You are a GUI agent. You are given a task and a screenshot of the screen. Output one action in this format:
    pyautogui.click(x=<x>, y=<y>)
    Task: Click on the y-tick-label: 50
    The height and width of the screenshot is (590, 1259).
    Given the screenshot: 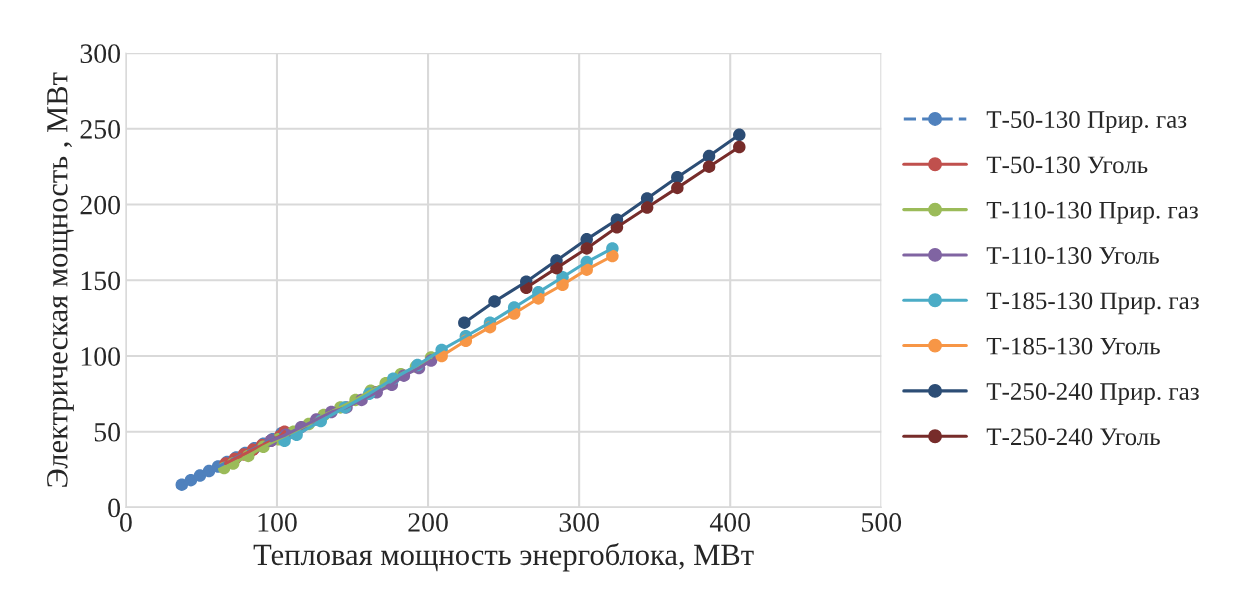 What is the action you would take?
    pyautogui.click(x=107, y=432)
    